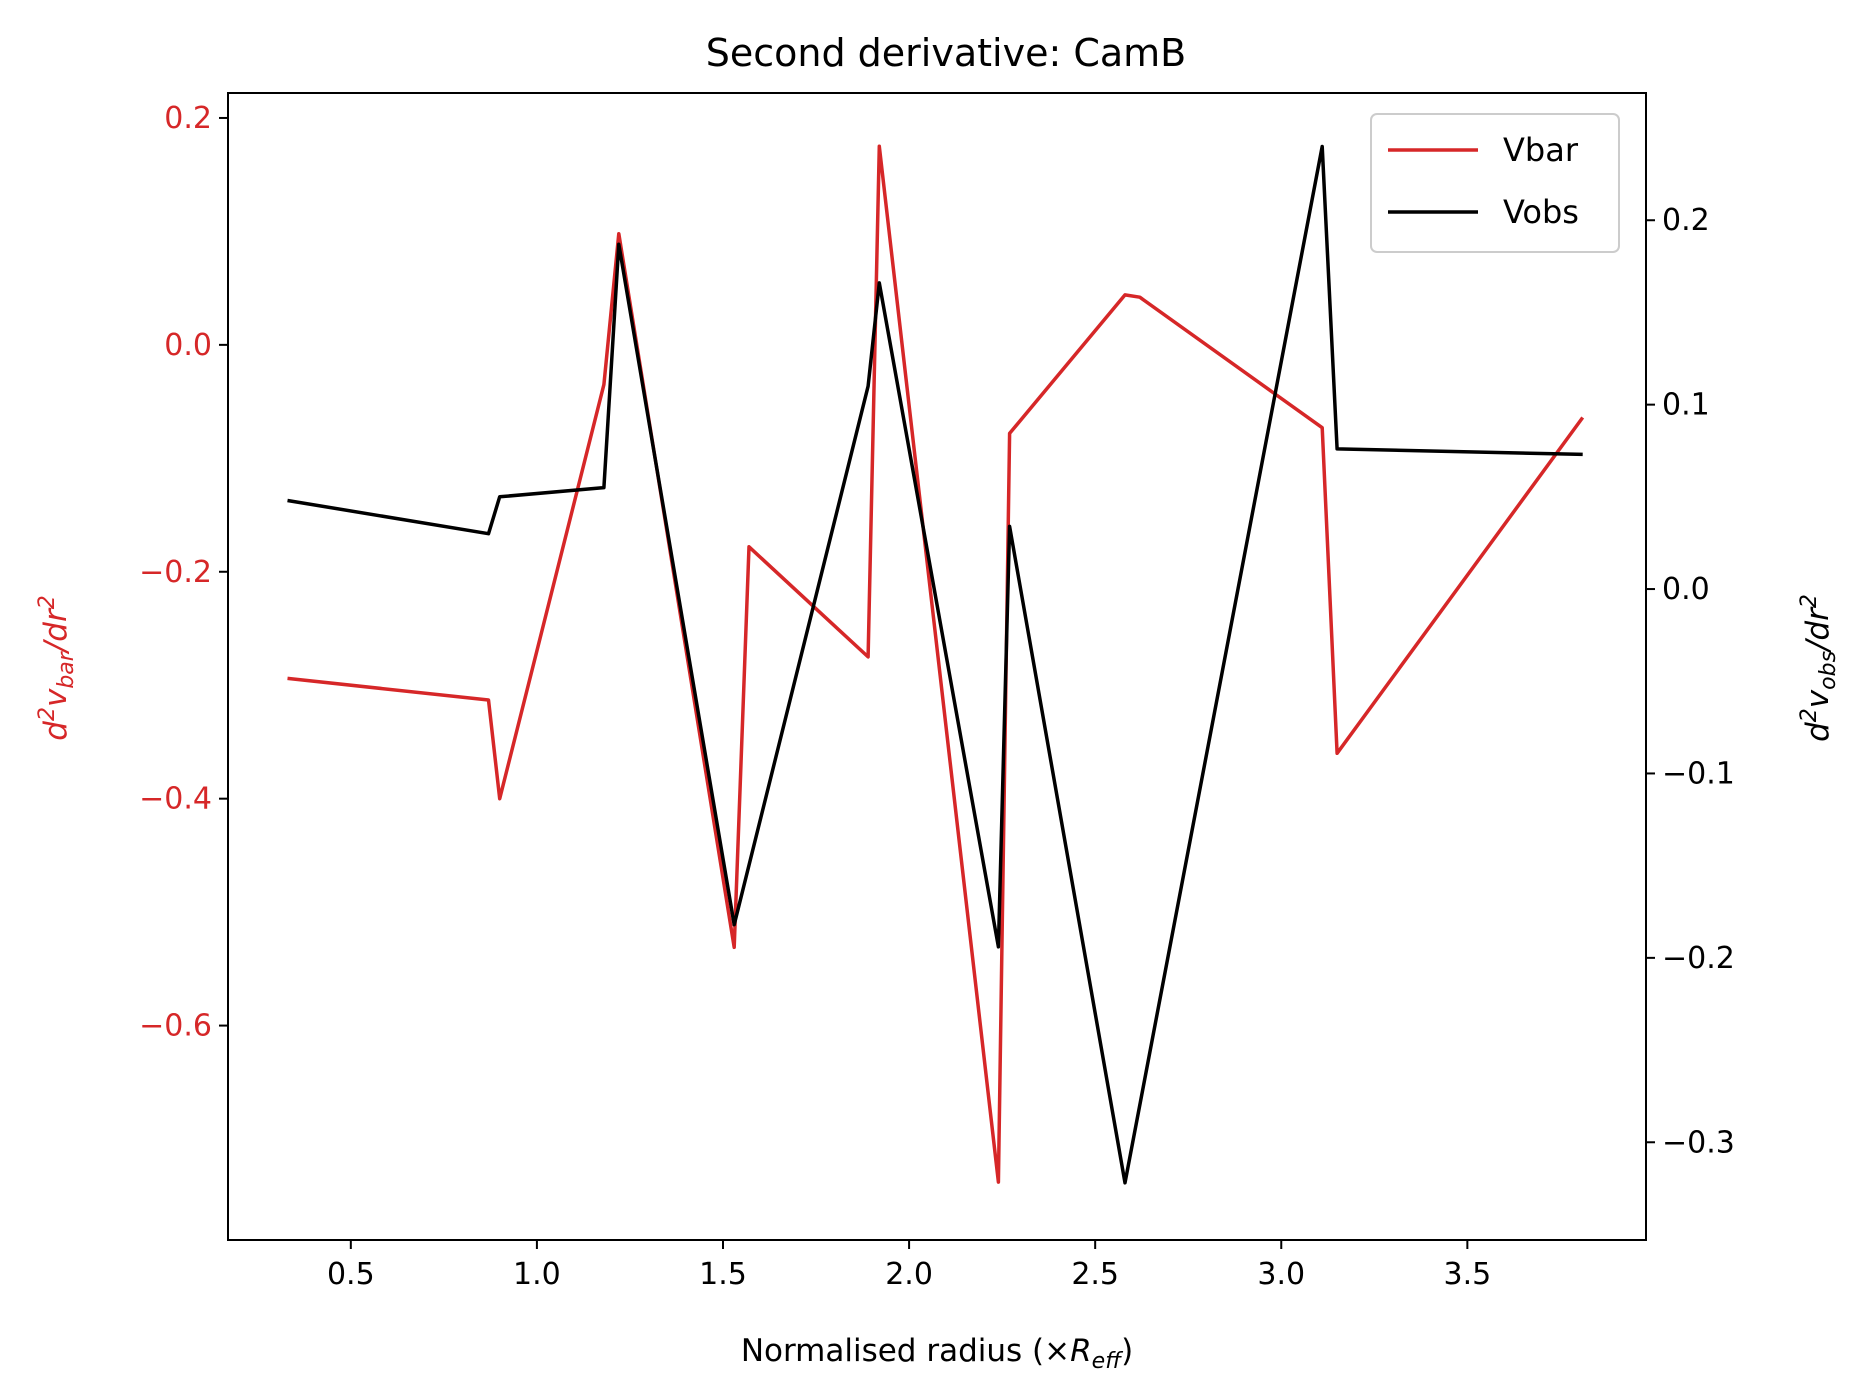 This screenshot has width=1862, height=1397. I want to click on y-right-title-mid: /dr, so click(1818, 630).